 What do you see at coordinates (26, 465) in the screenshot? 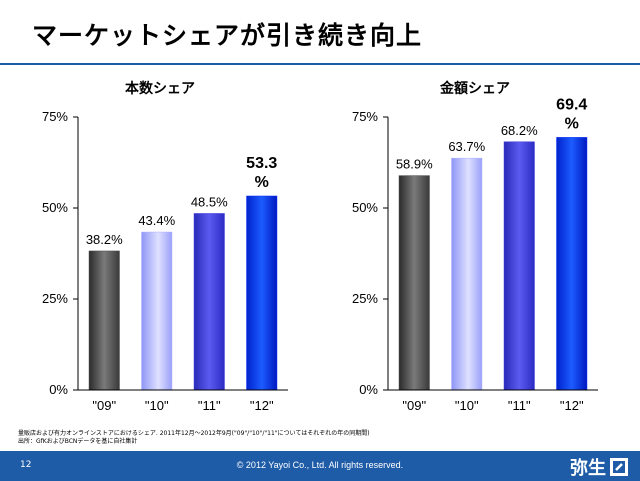
I see `page-number: 12` at bounding box center [26, 465].